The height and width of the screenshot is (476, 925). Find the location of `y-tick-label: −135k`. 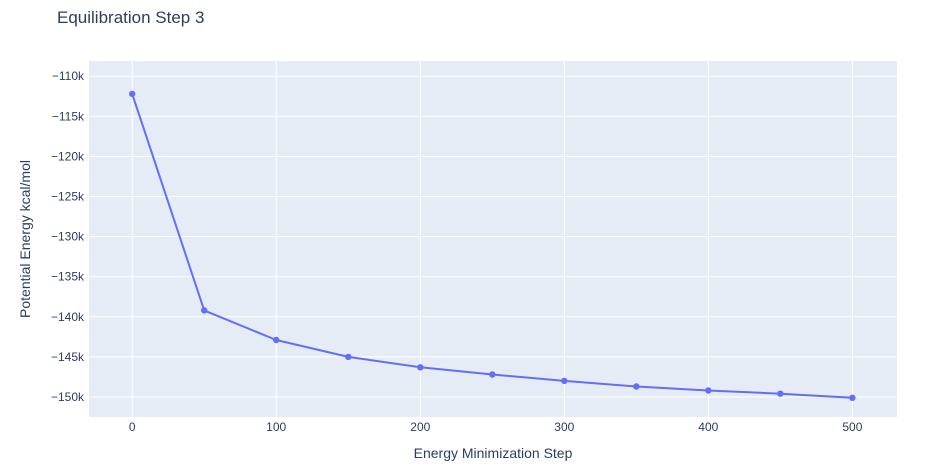

y-tick-label: −135k is located at coordinates (68, 277).